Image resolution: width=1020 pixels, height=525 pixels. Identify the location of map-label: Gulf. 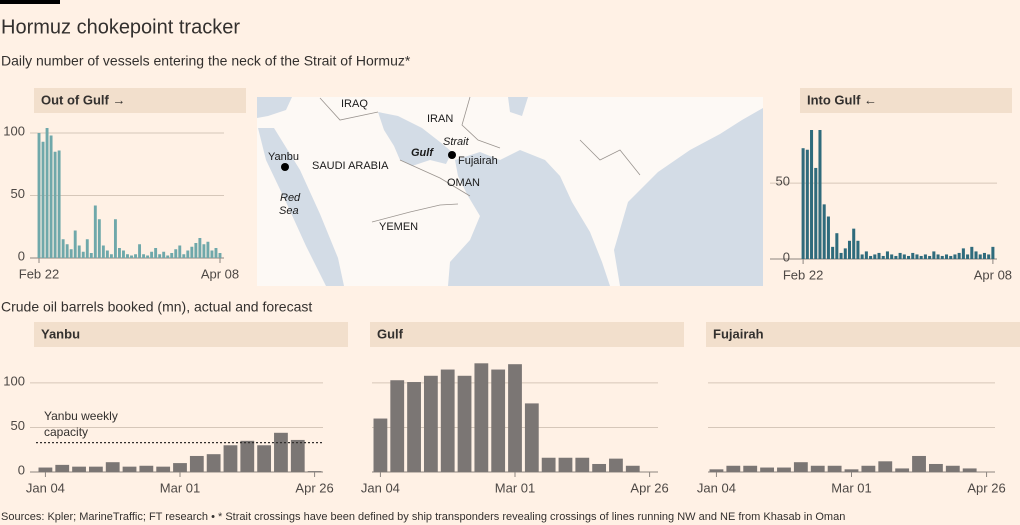
(422, 153).